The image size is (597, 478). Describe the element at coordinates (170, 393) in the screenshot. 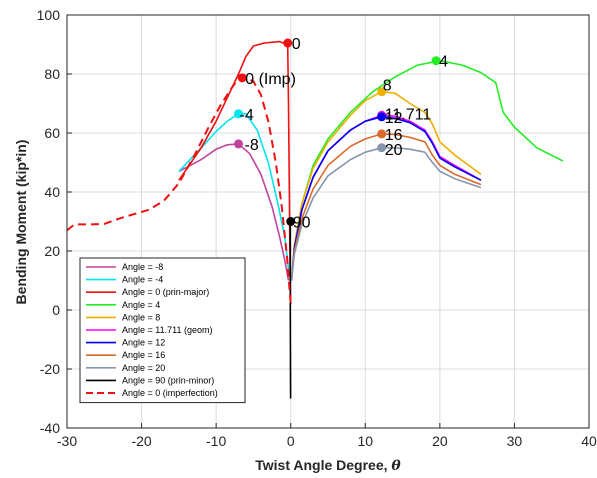

I see `legend-label: Angle = 0 (imperfection)` at that location.